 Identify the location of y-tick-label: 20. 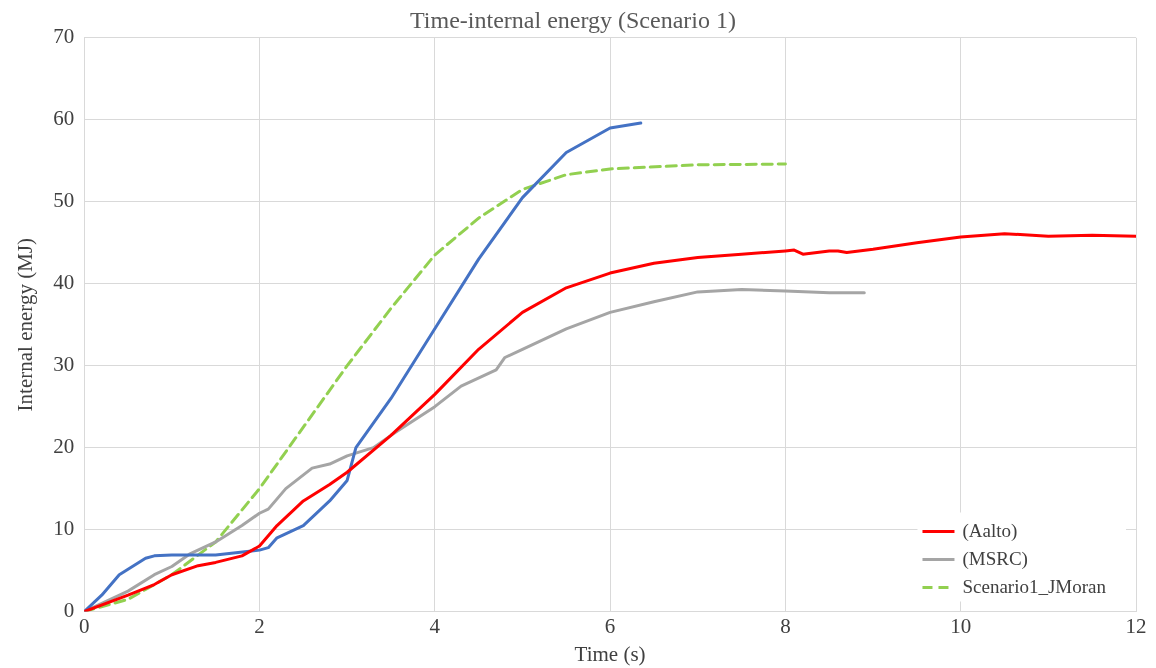
(64, 446).